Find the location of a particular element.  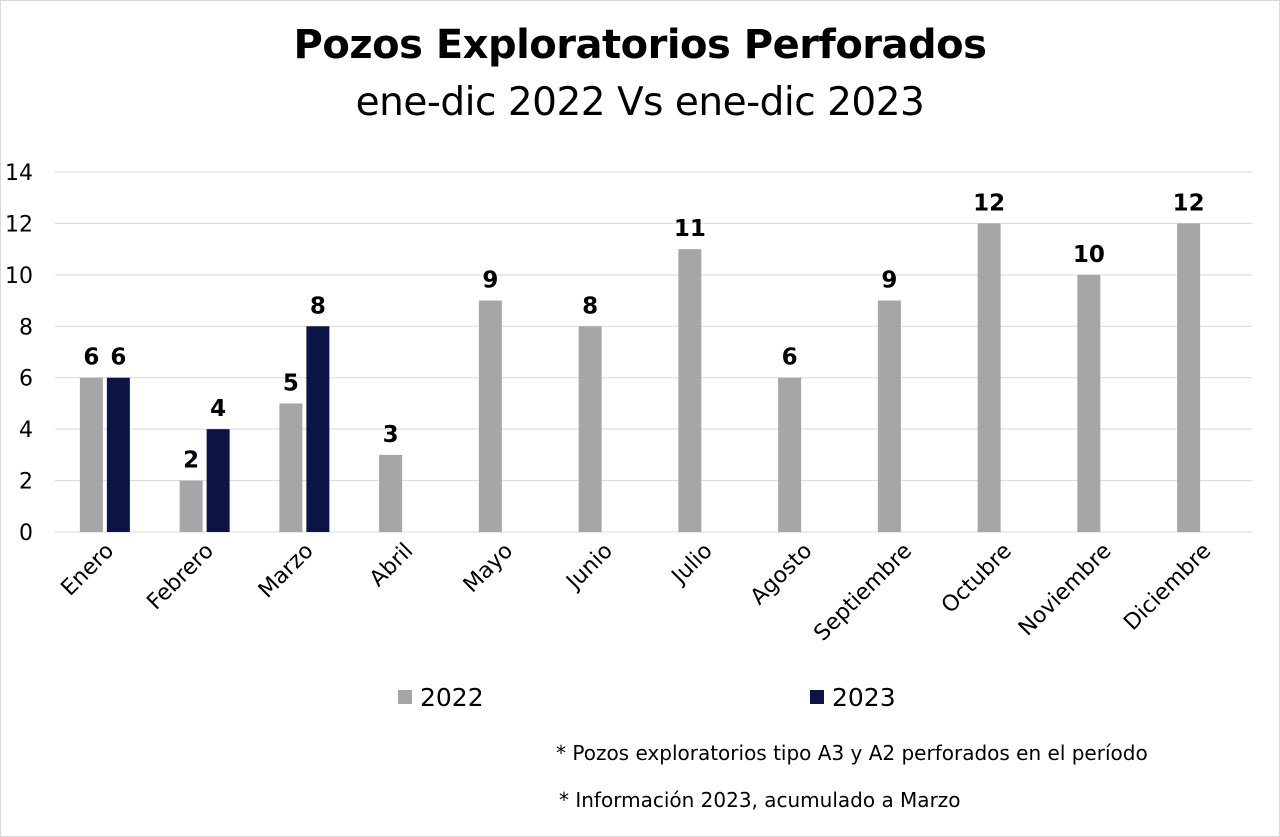

y-tick-label: 0 is located at coordinates (26, 533).